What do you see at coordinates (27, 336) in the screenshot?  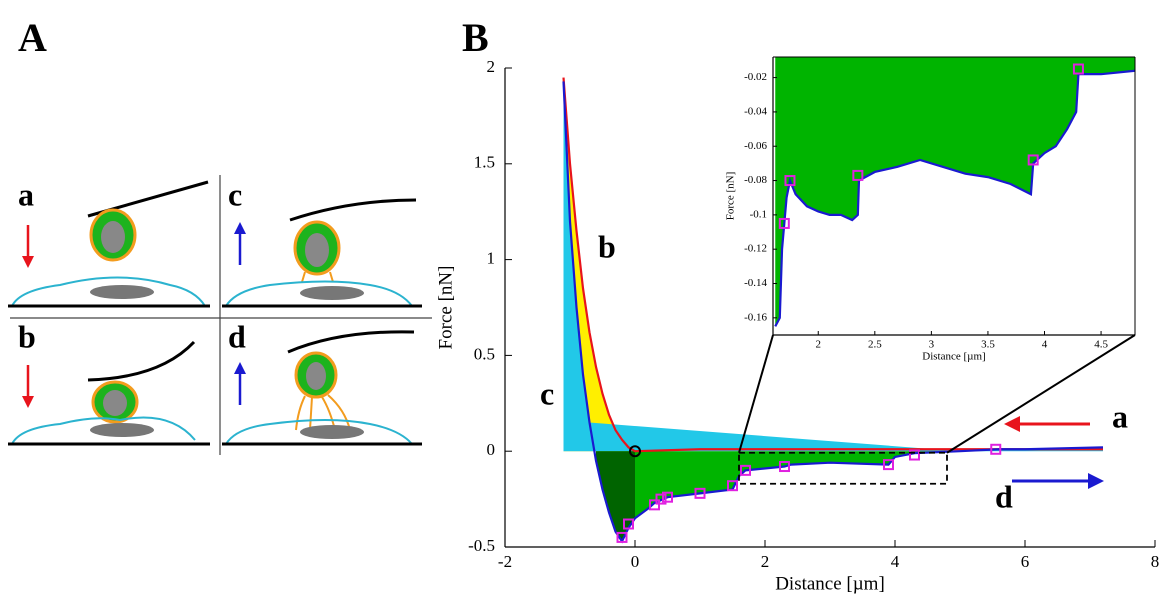 I see `step-label: b` at bounding box center [27, 336].